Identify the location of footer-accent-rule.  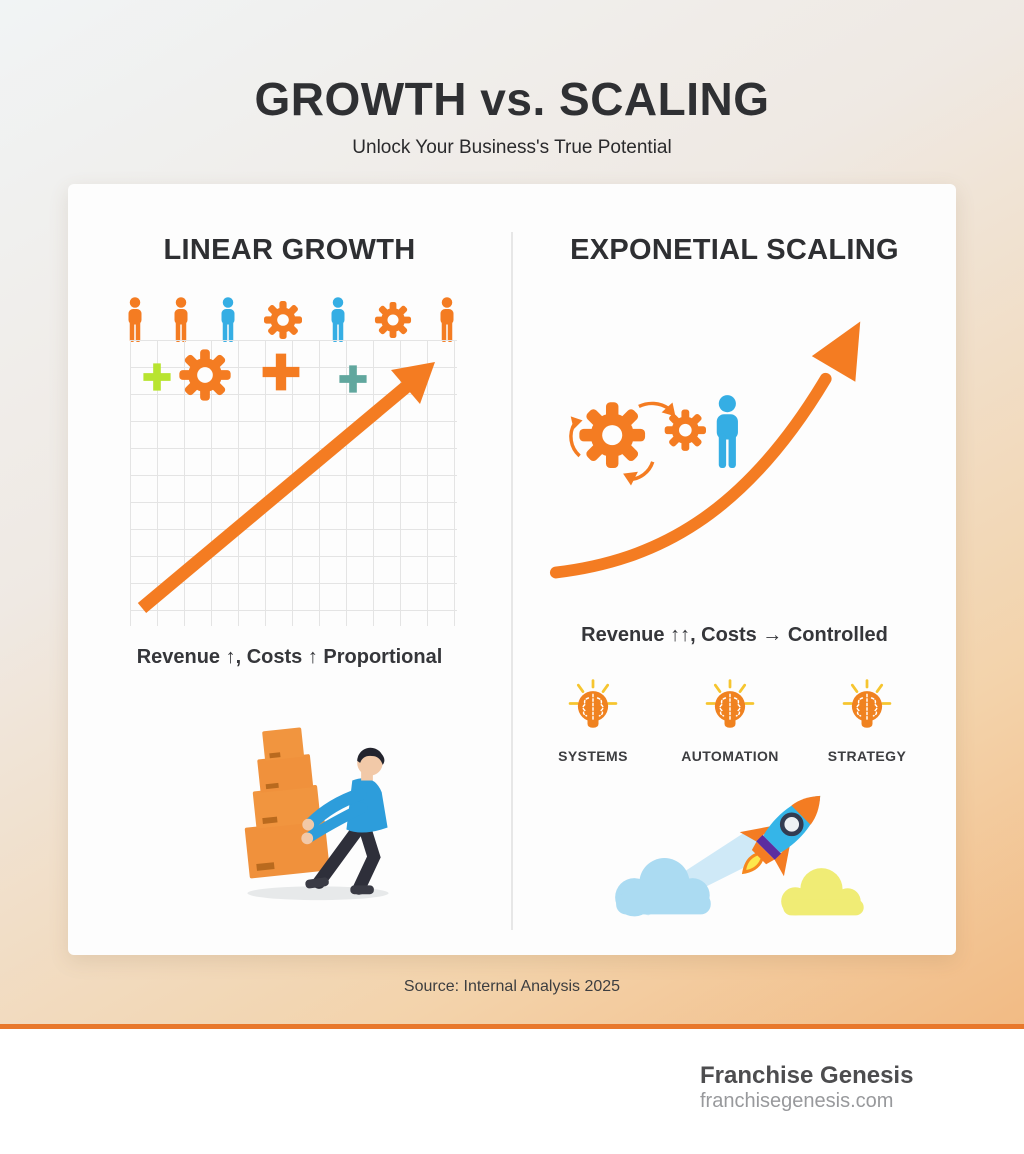
(512, 1026).